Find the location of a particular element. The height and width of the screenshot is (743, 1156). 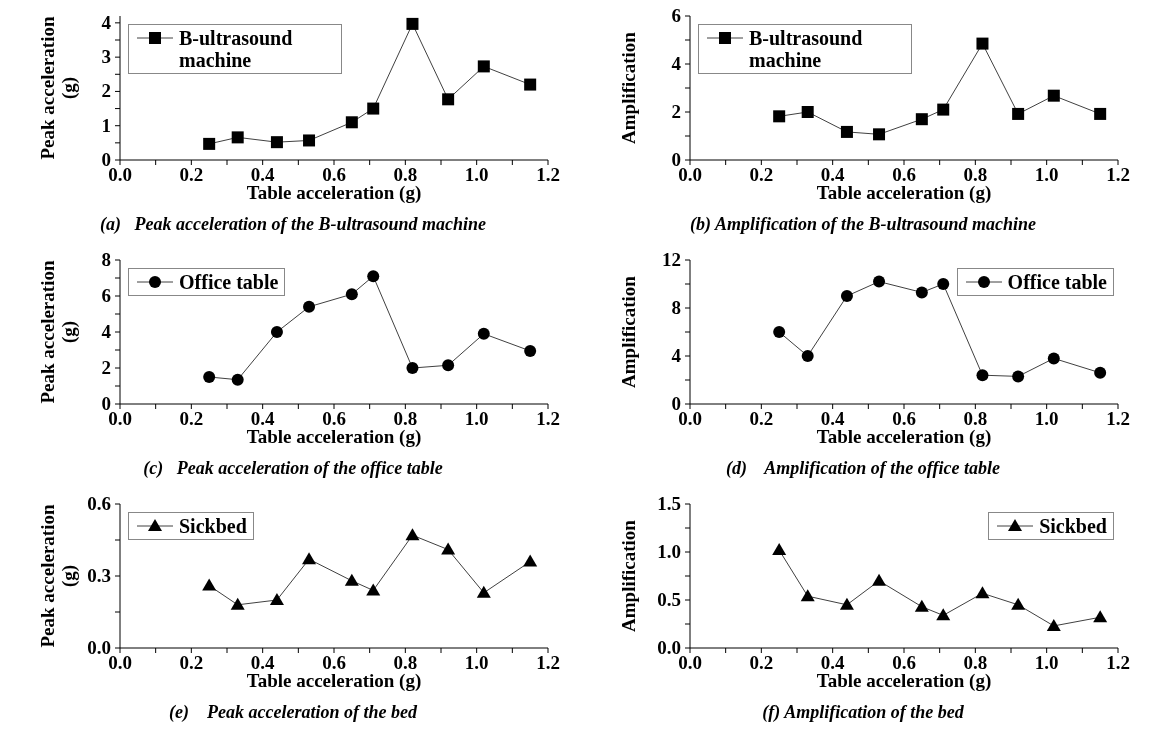

y-tick-label: 0.5 is located at coordinates (669, 599).